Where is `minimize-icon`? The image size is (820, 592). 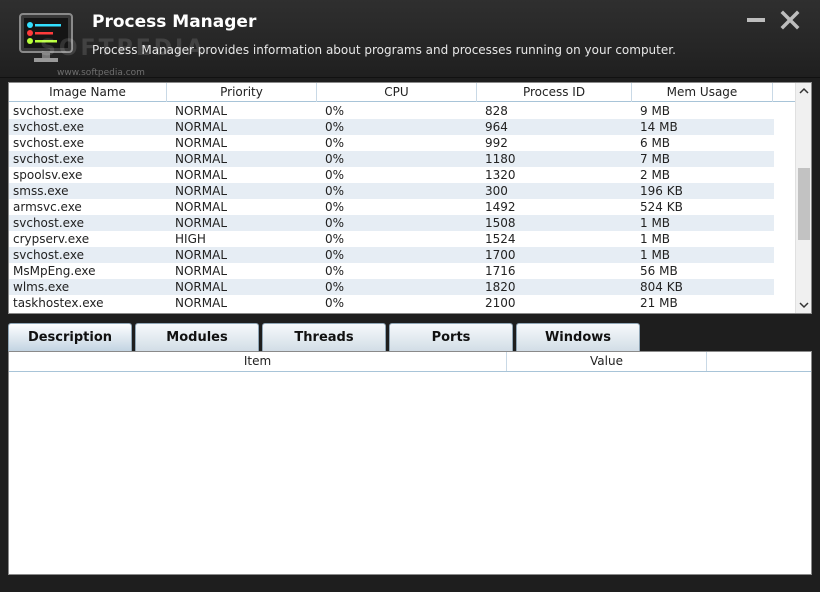
minimize-icon is located at coordinates (756, 20).